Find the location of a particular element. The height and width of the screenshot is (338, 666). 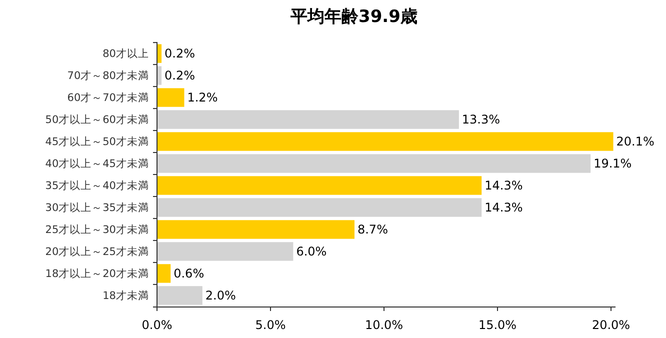

y-tick-label: 18才未満 is located at coordinates (125, 295).